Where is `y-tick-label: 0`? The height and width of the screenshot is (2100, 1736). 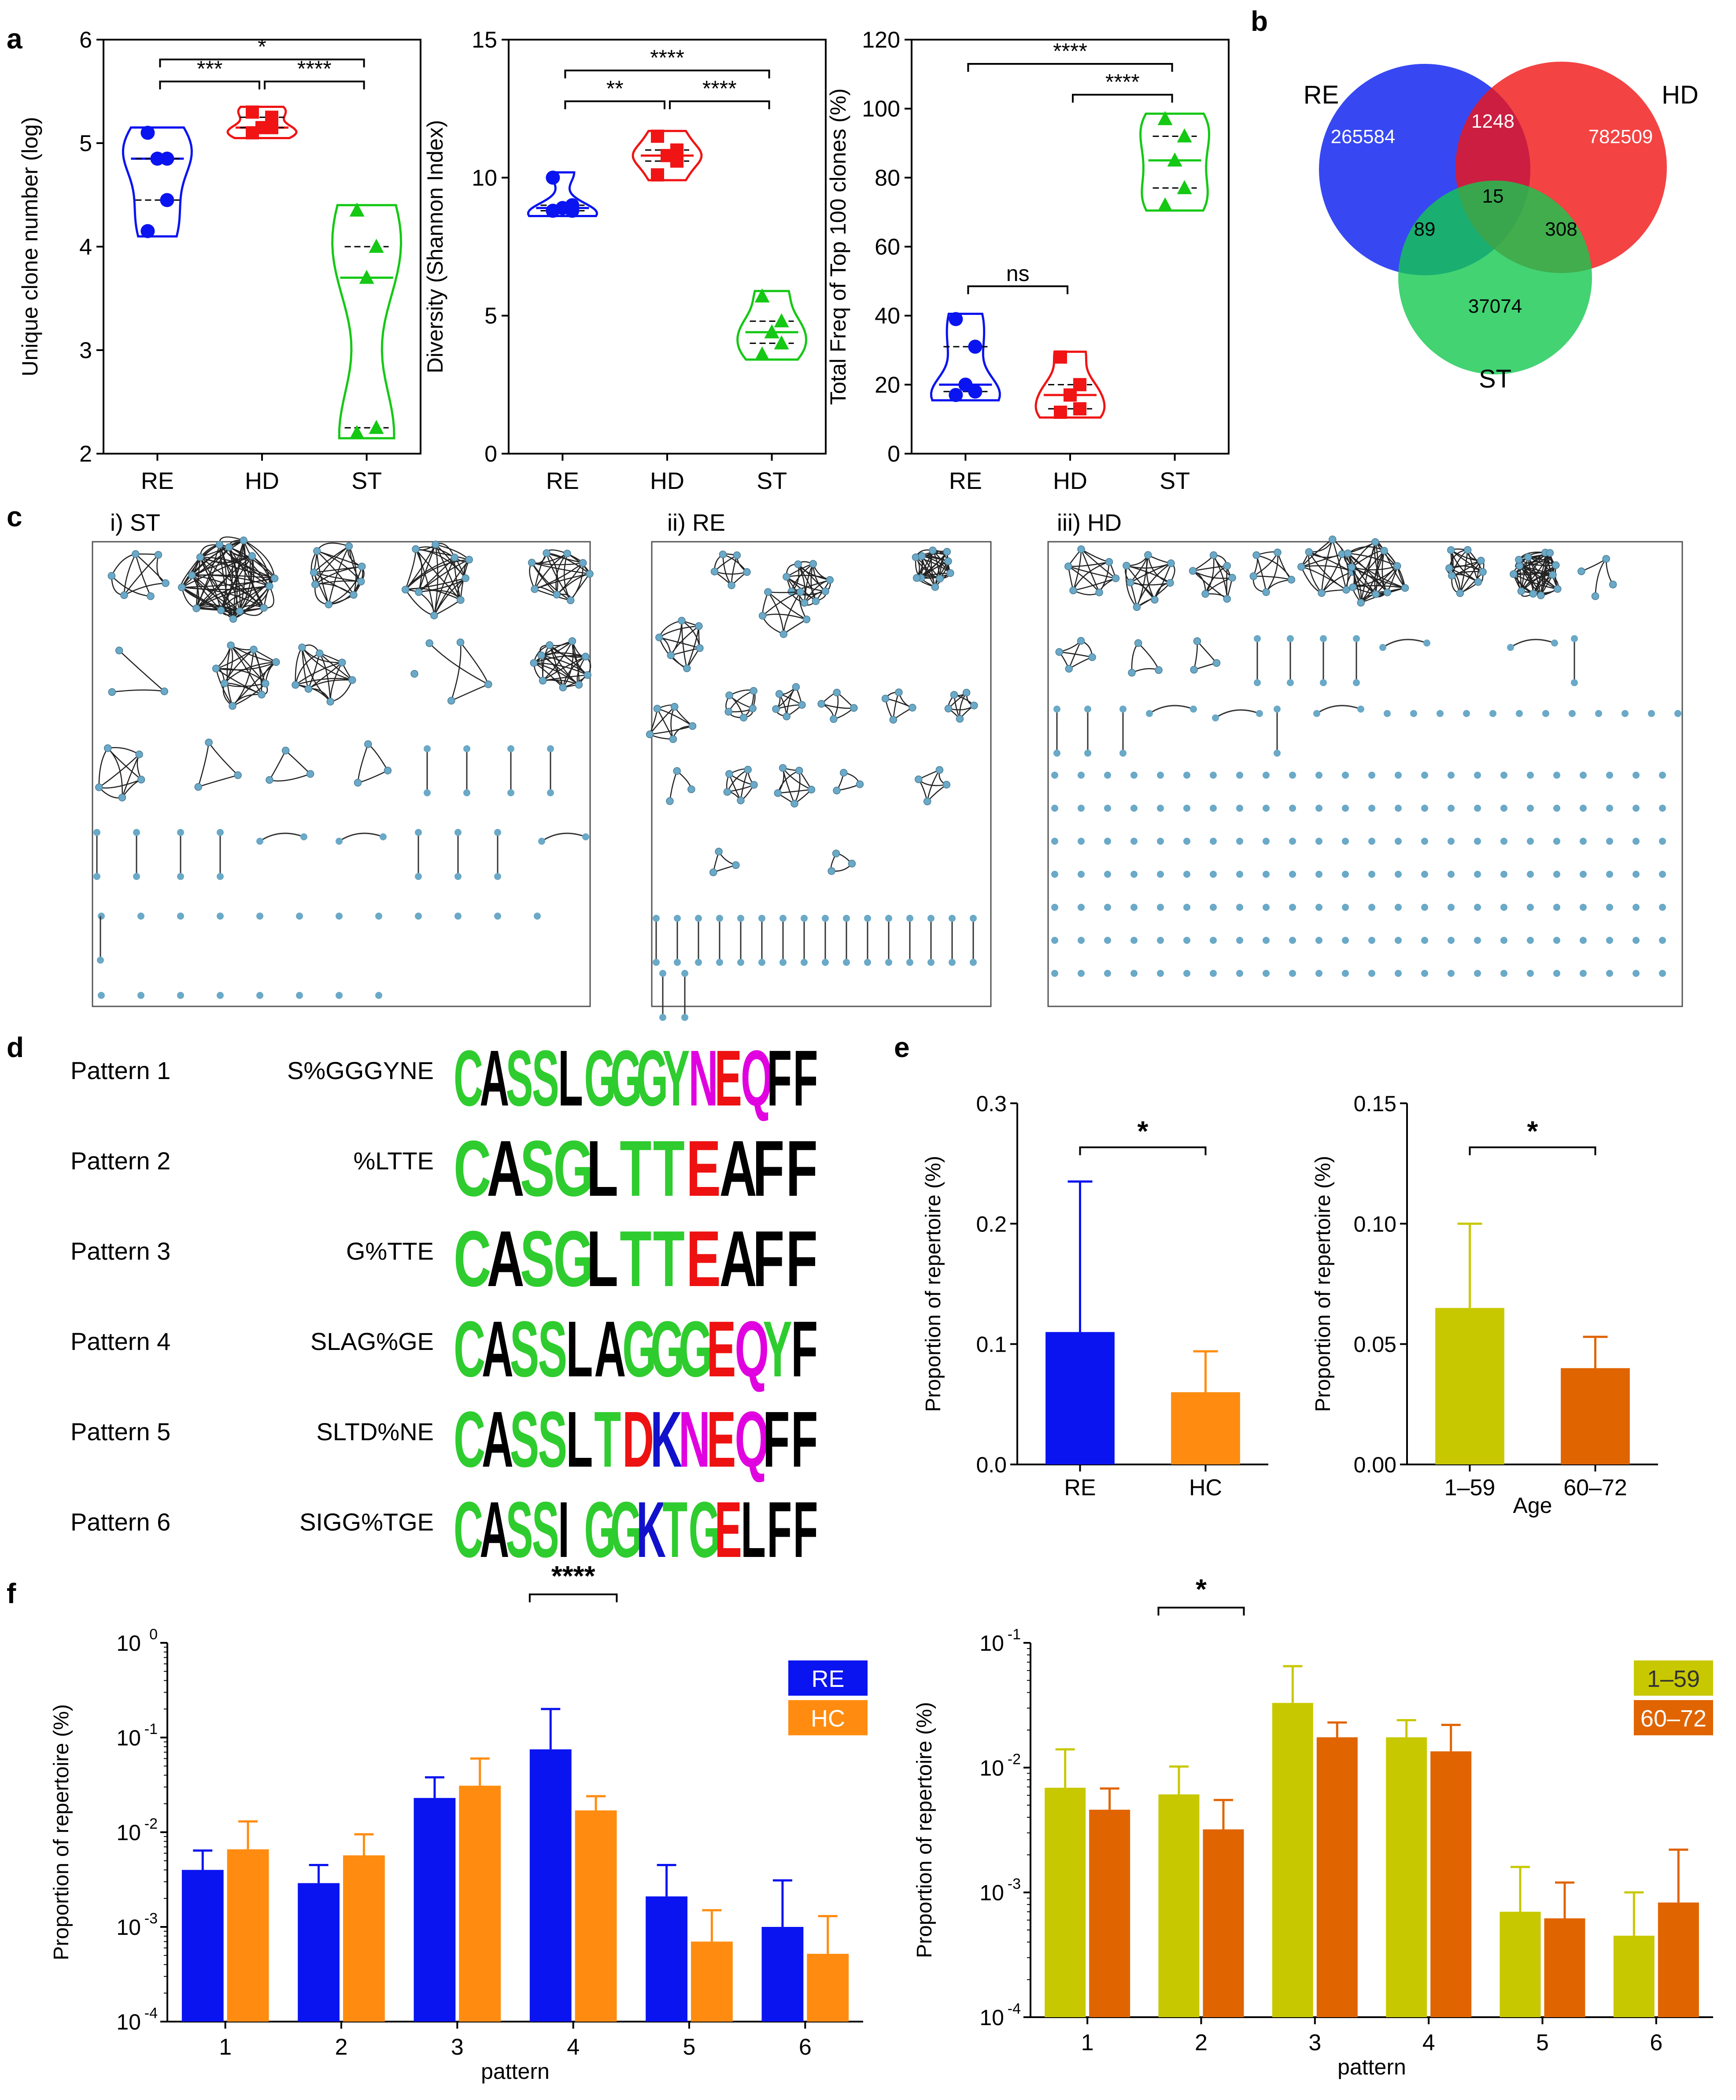 y-tick-label: 0 is located at coordinates (490, 454).